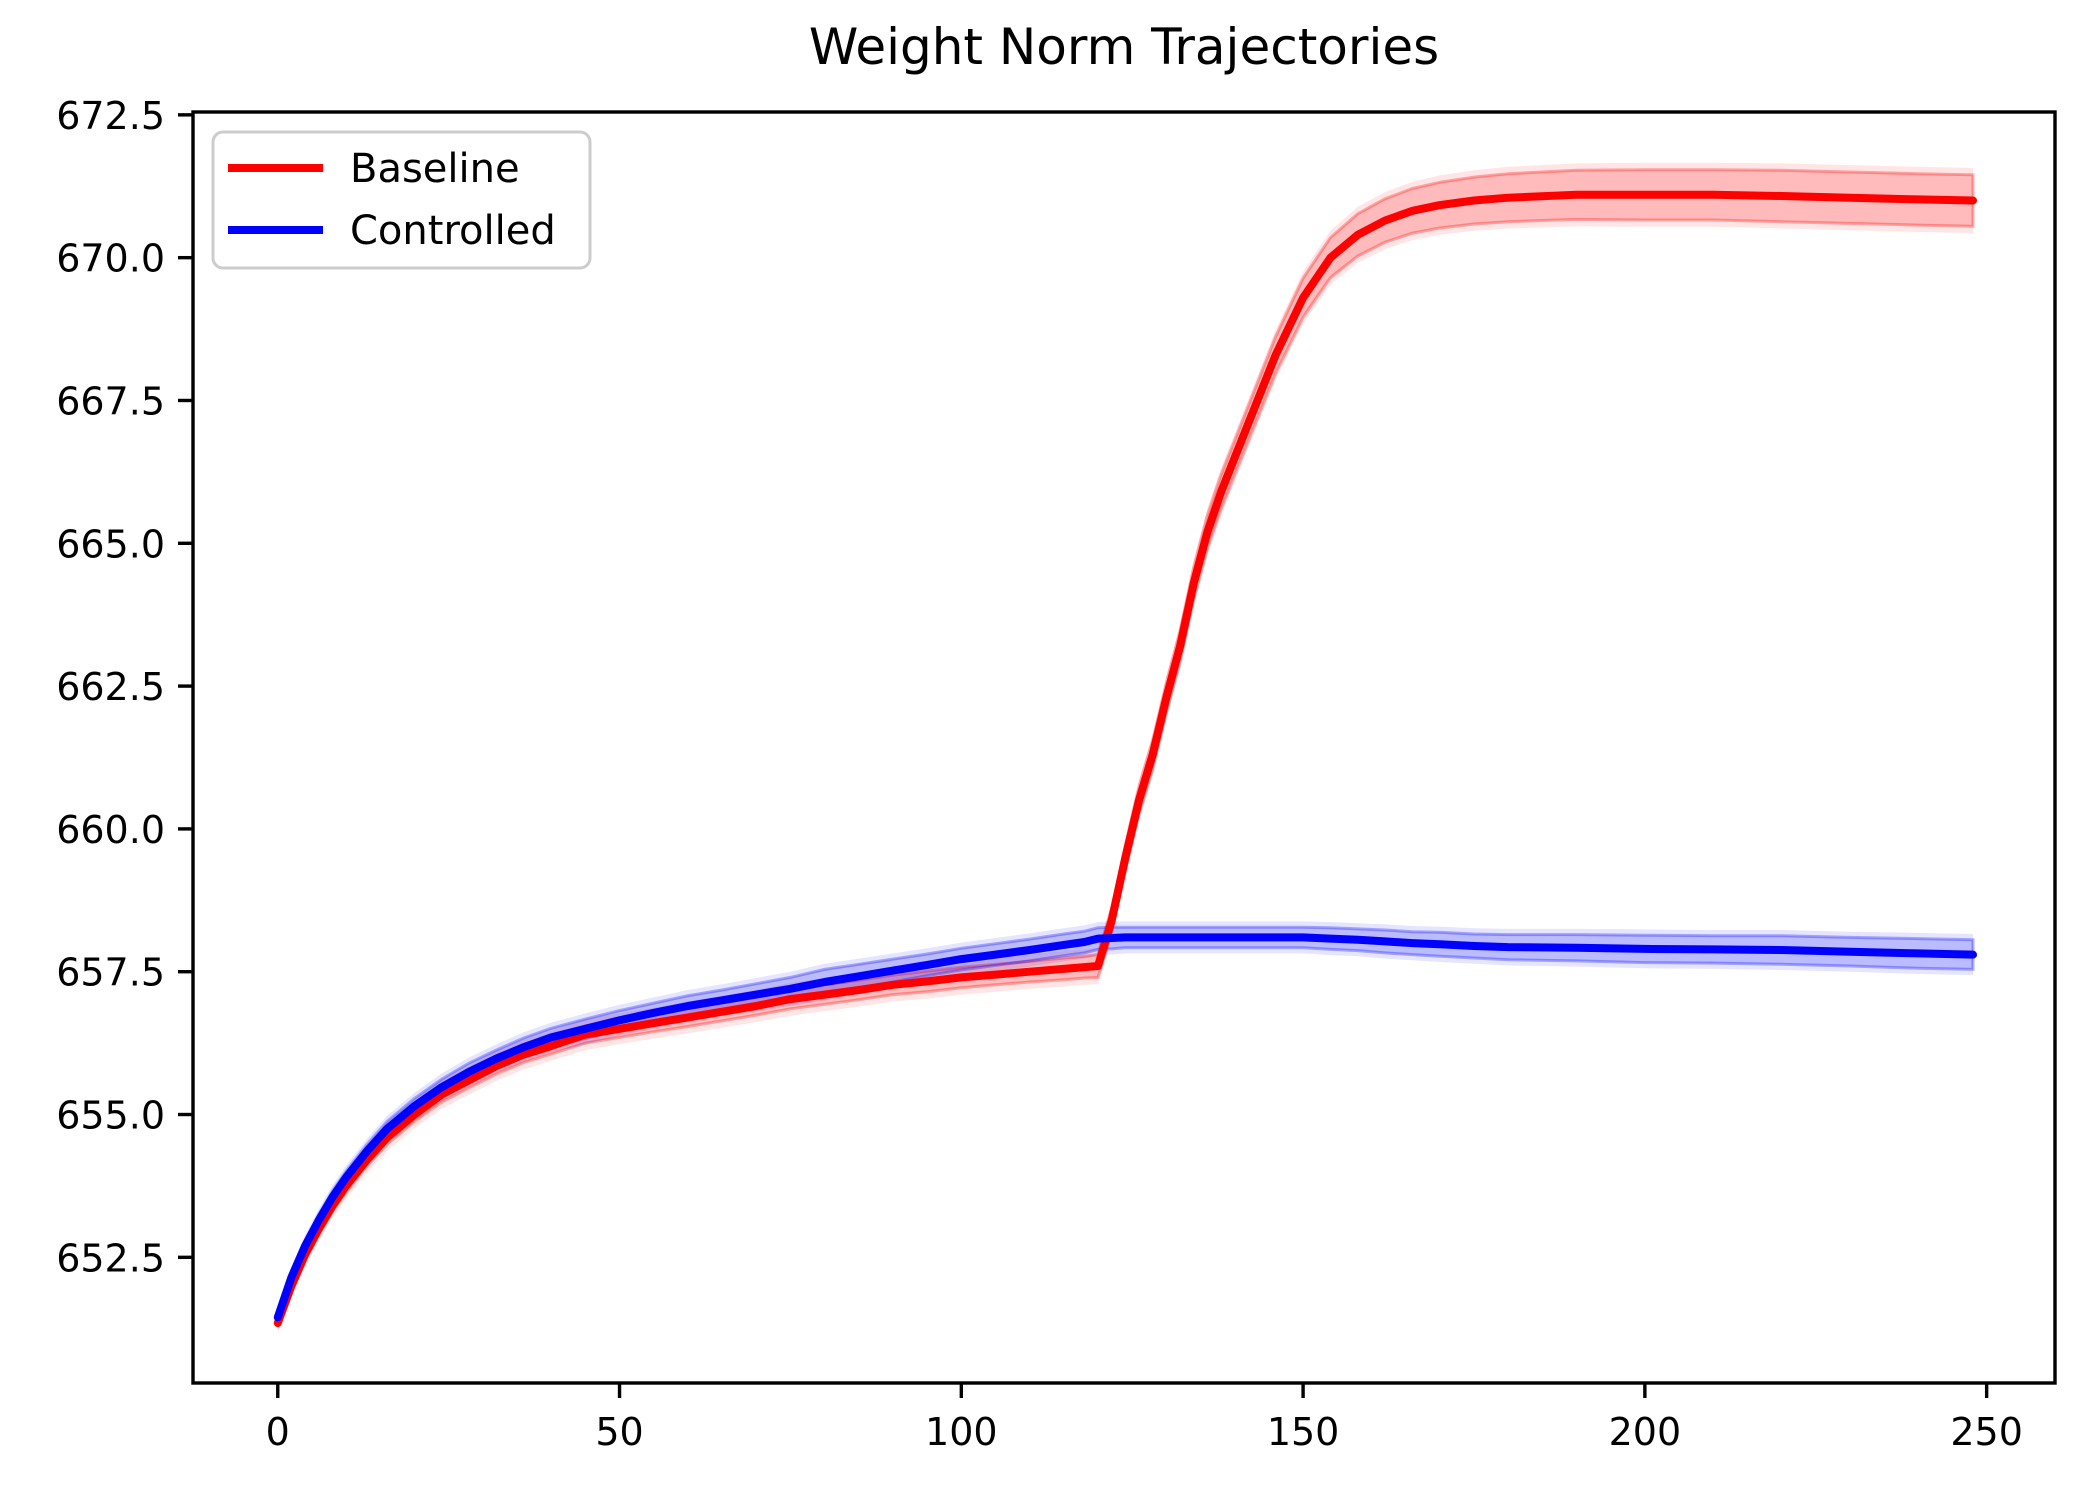 The image size is (2100, 1500). Describe the element at coordinates (110, 687) in the screenshot. I see `y-tick-label: 662.5` at that location.